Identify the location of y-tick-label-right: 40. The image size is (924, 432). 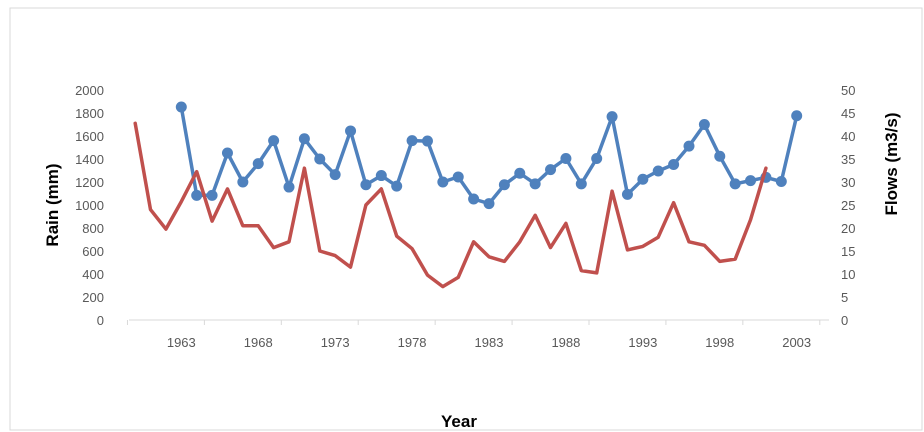
(848, 136).